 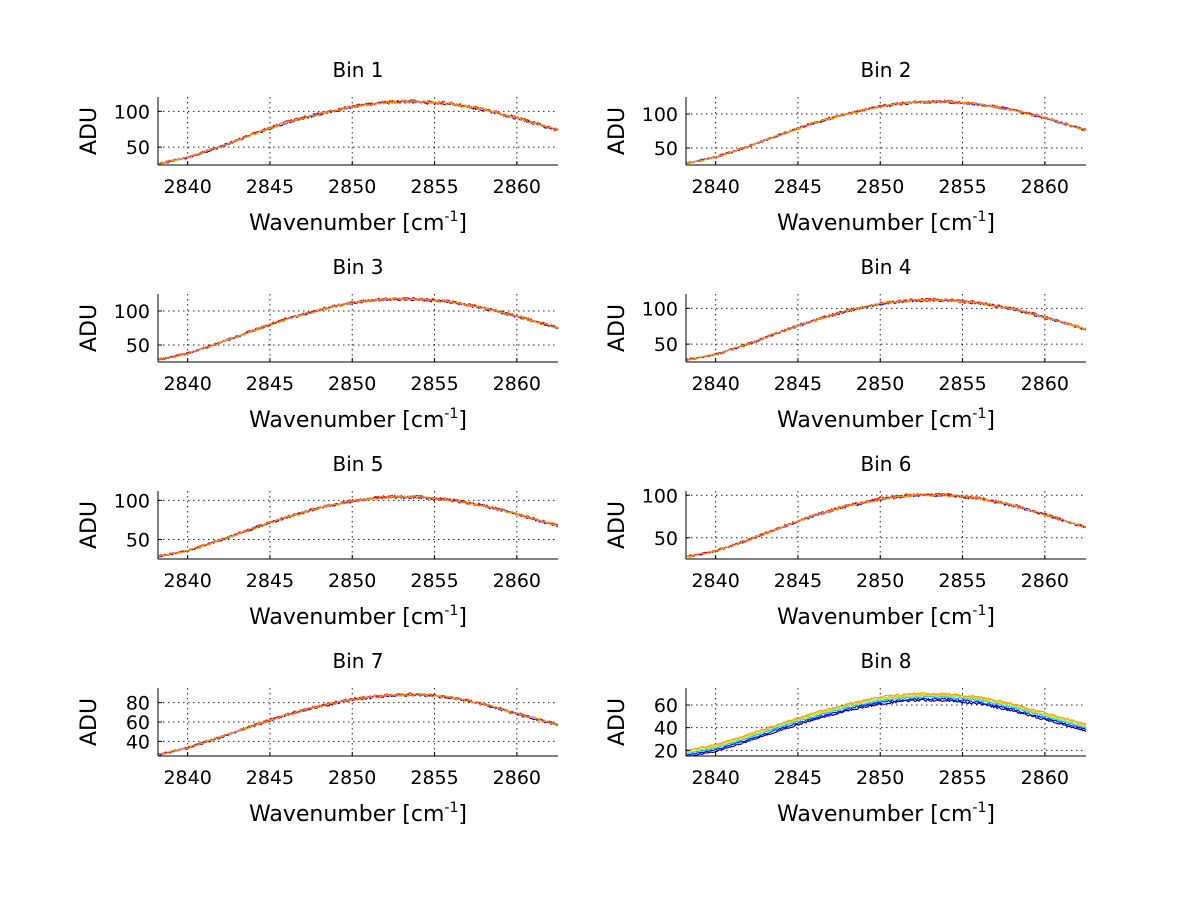 I want to click on subplot-title: Bin 1, so click(x=357, y=70).